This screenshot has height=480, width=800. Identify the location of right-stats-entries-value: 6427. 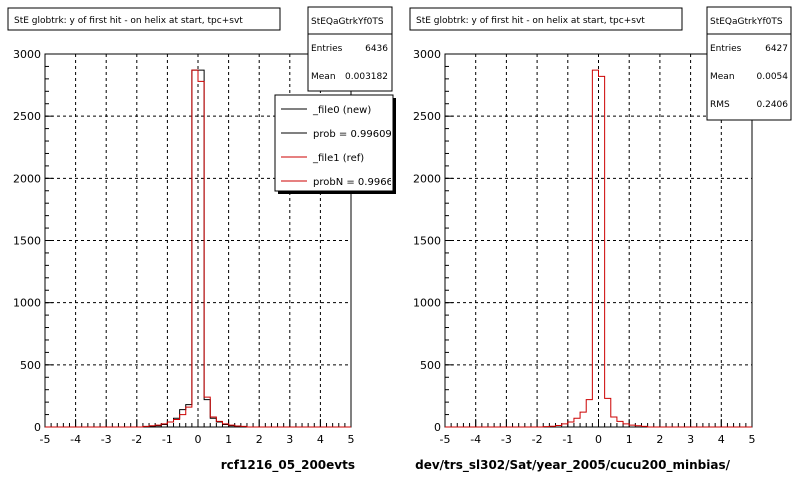
(776, 49).